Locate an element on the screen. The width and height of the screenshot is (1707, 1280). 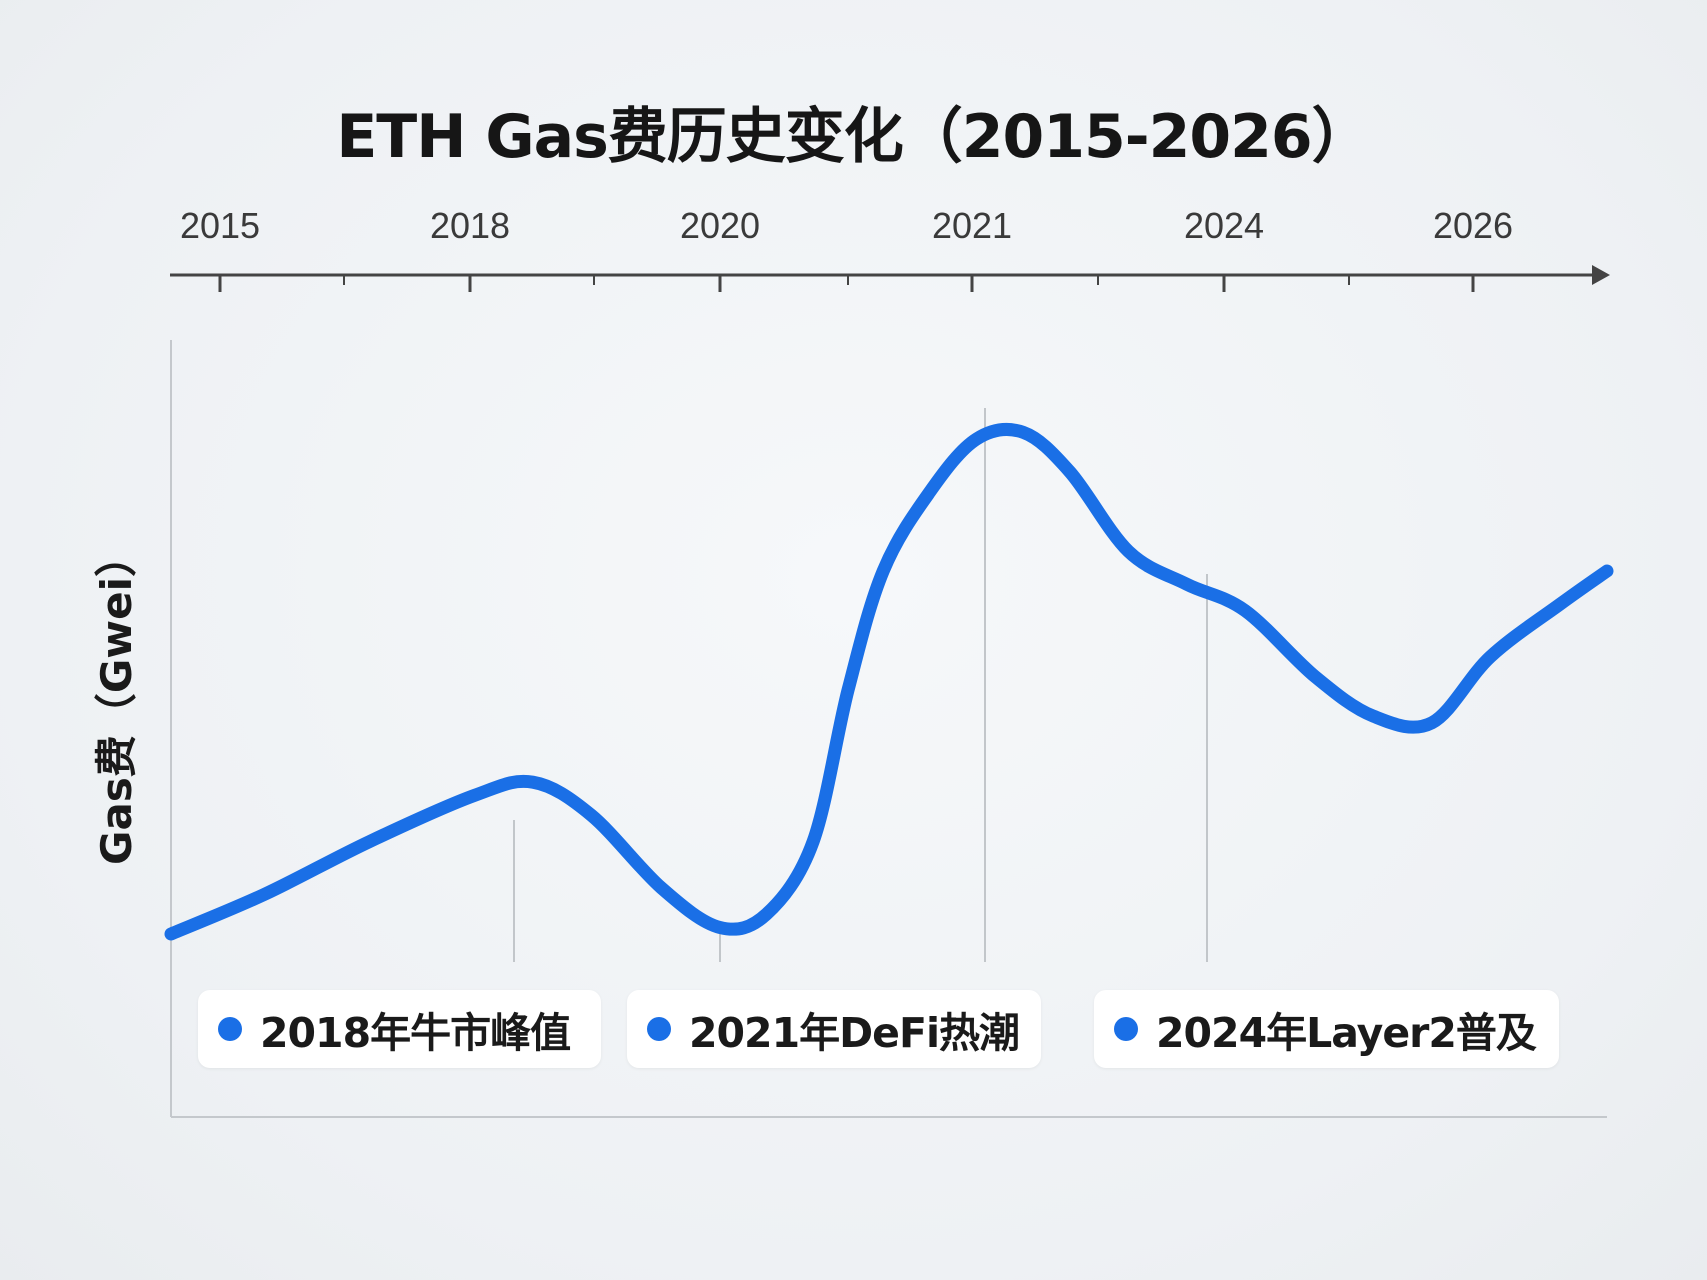
chart-title: ETH Gas费历史变化（2015-2026） is located at coordinates (853, 137).